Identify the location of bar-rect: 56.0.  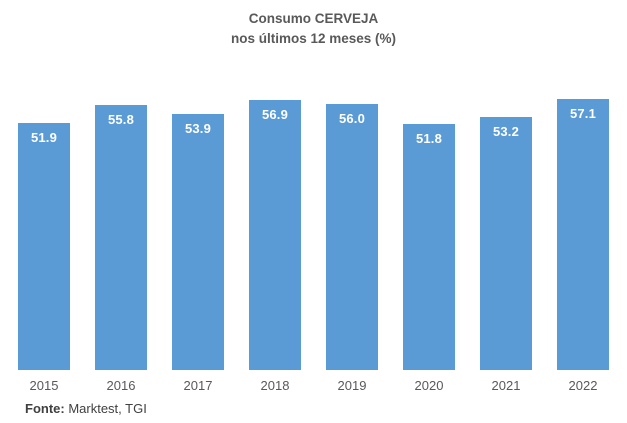
(352, 237).